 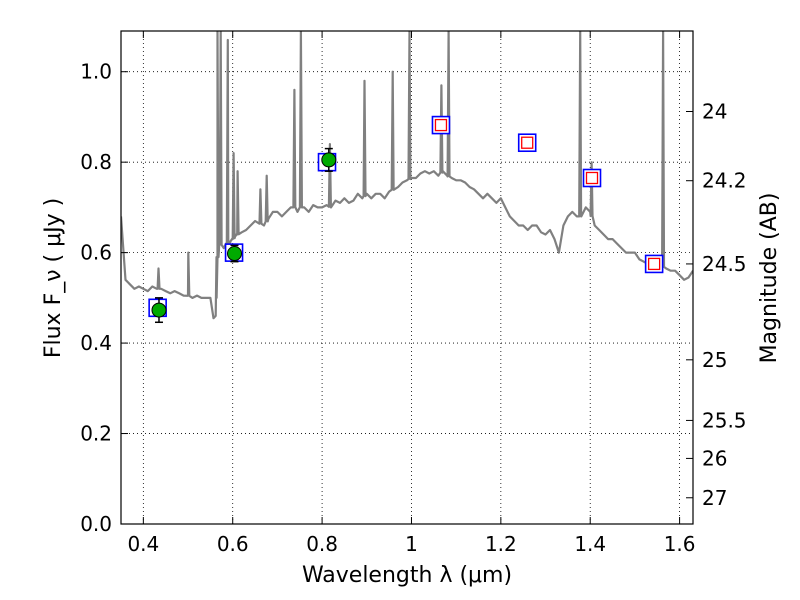 I want to click on y-tick-label: 0.6, so click(x=96, y=253).